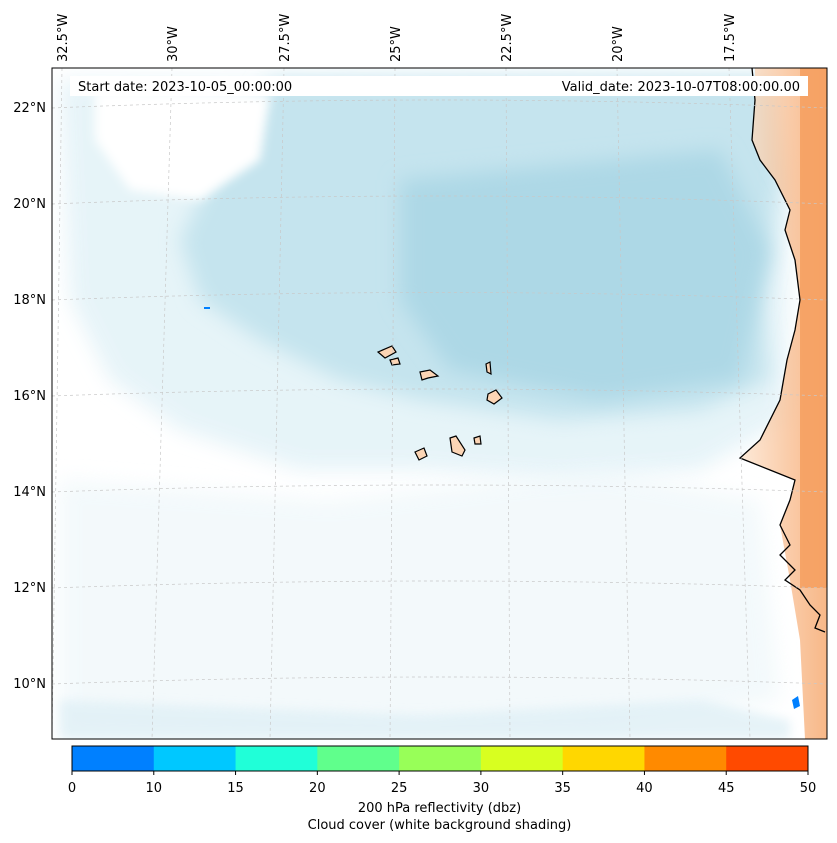 Image resolution: width=837 pixels, height=843 pixels. I want to click on colorbar-label: 200 hPa reflectivity (dbz), so click(439, 808).